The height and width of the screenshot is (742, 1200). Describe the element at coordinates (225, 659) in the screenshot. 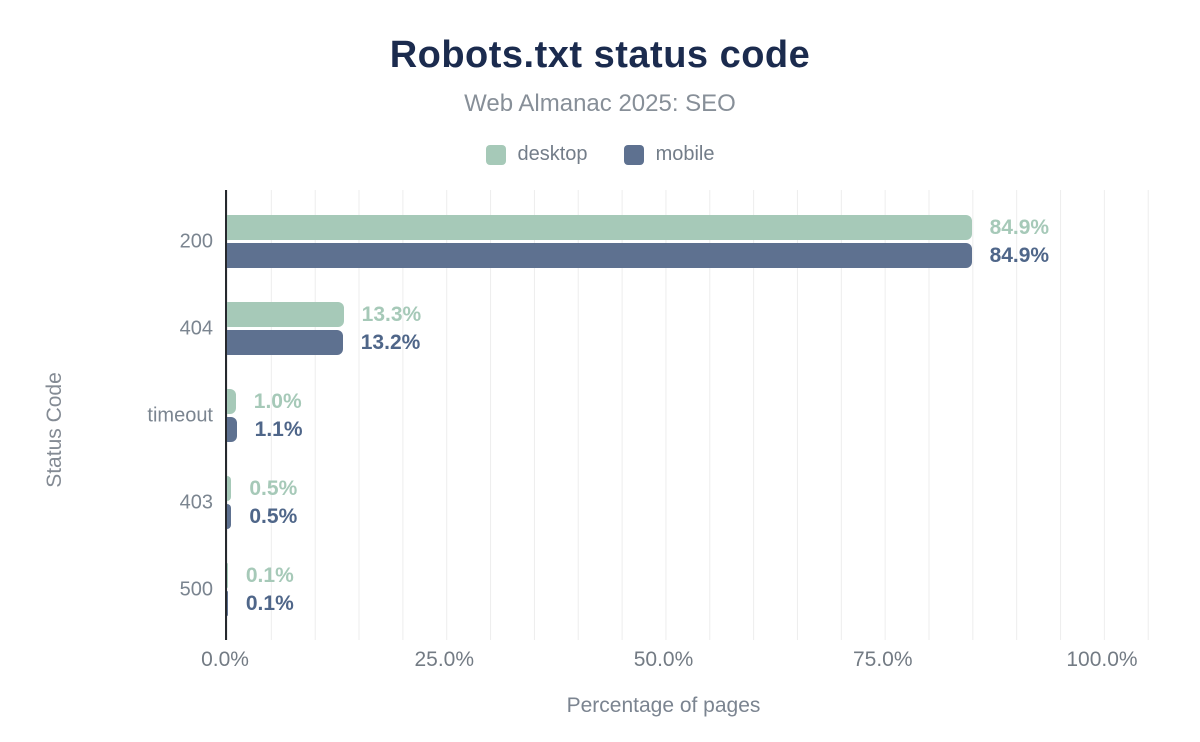

I see `x-tick-0.0%: 0.0%` at that location.